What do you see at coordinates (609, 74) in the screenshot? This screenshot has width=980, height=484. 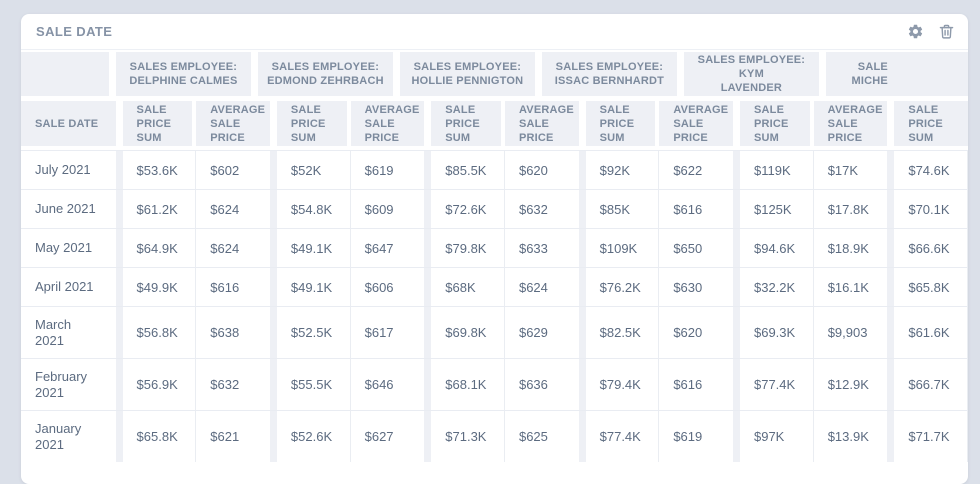 I see `group-header: SALES EMPLOYEE: ISSAC BERNHARDT` at bounding box center [609, 74].